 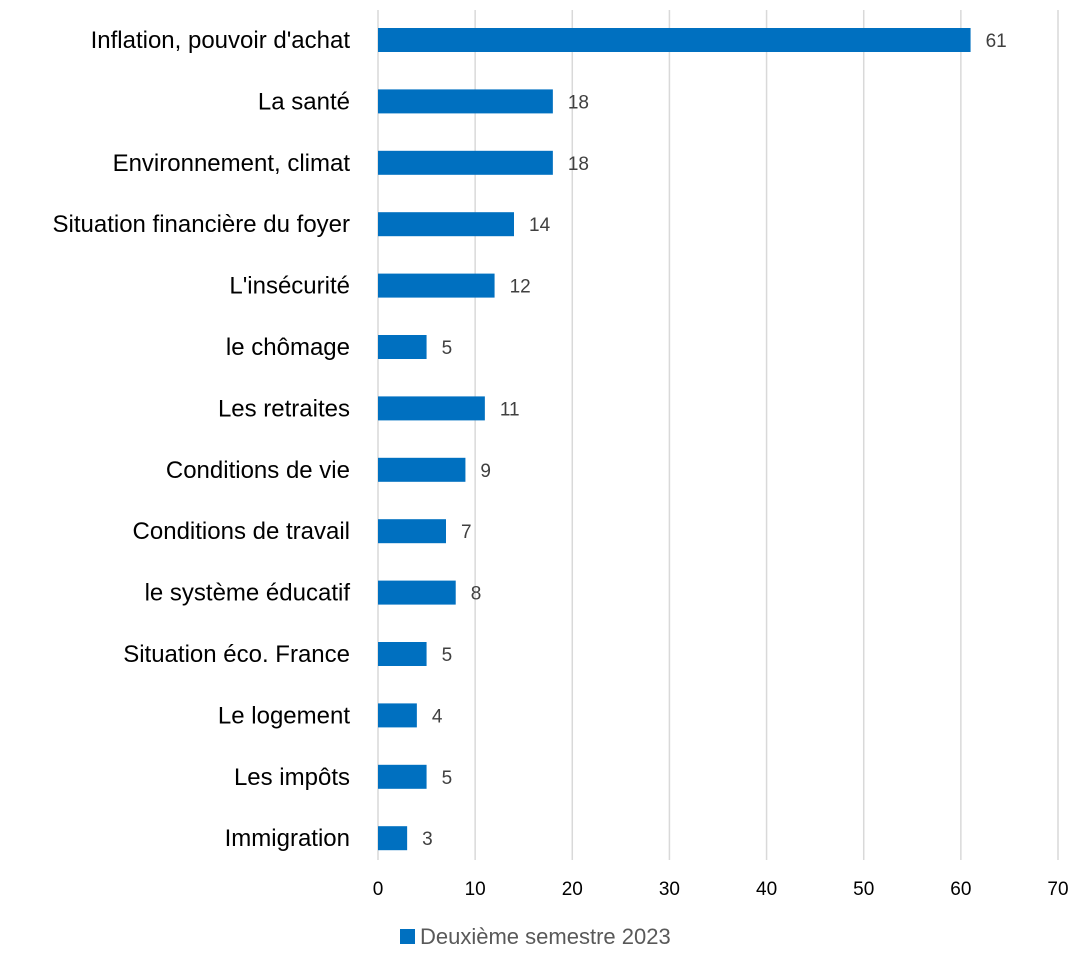 I want to click on category-label: Immigration, so click(x=287, y=838).